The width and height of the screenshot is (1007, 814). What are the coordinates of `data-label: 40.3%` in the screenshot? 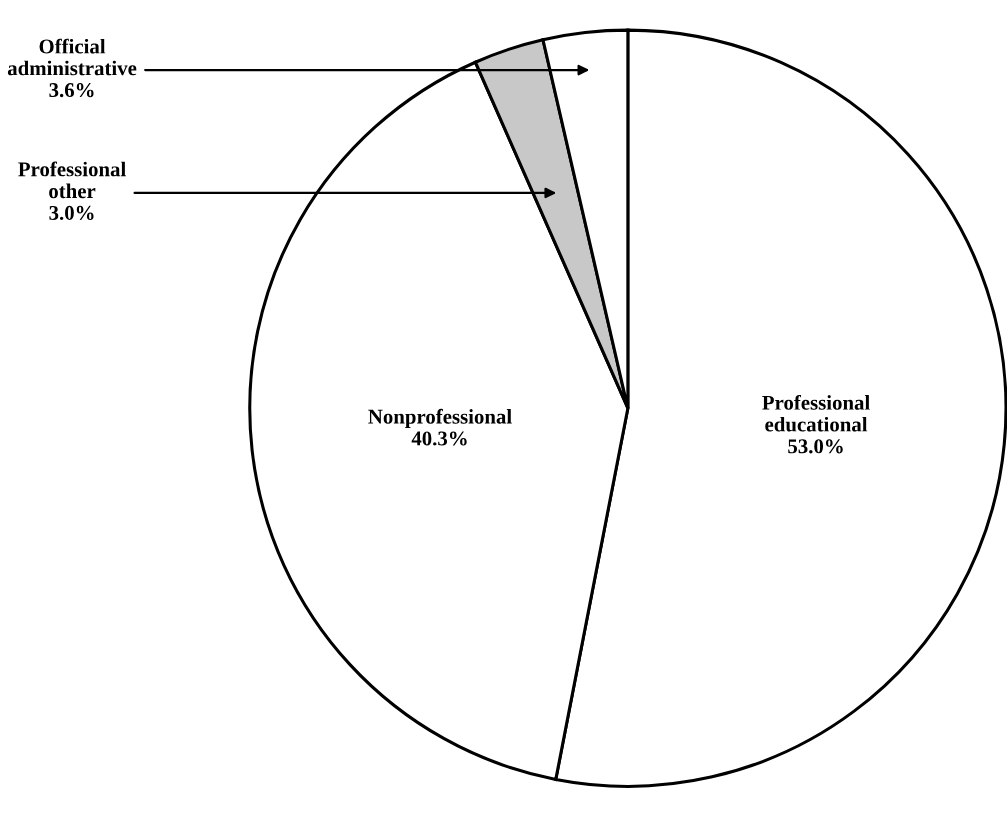 It's located at (439, 438).